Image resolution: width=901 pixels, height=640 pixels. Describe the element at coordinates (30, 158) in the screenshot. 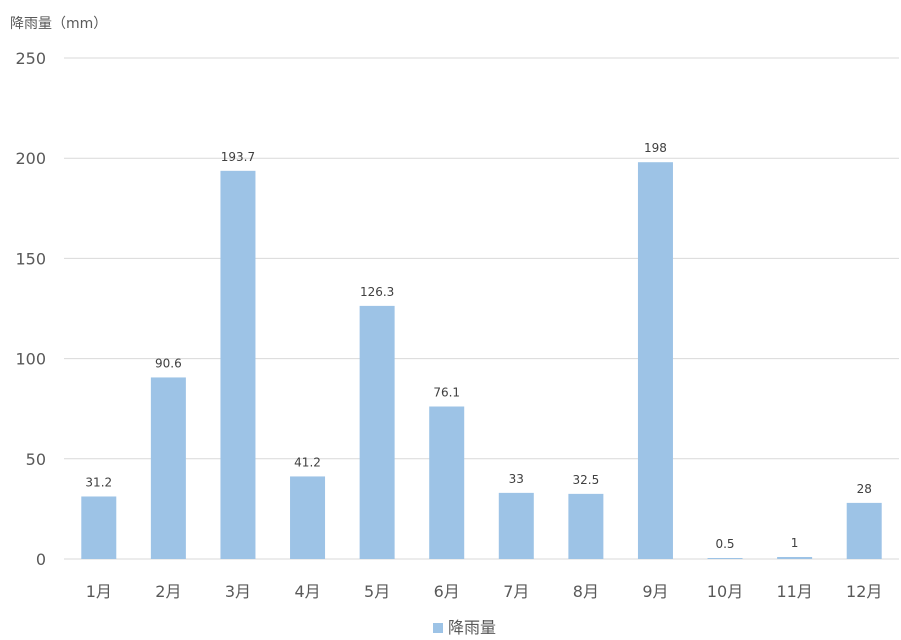

I see `y-tick-label: 200` at that location.